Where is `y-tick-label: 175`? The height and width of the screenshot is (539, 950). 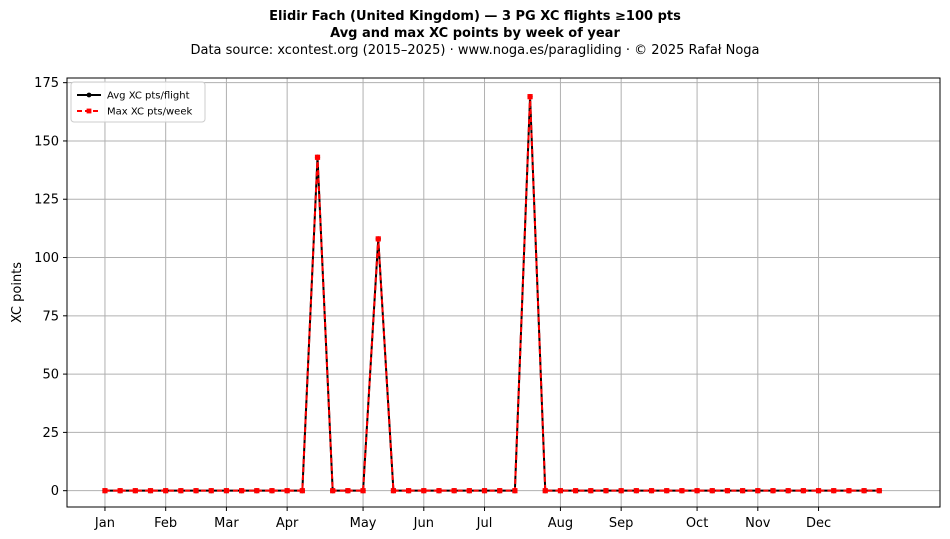
y-tick-label: 175 is located at coordinates (46, 83).